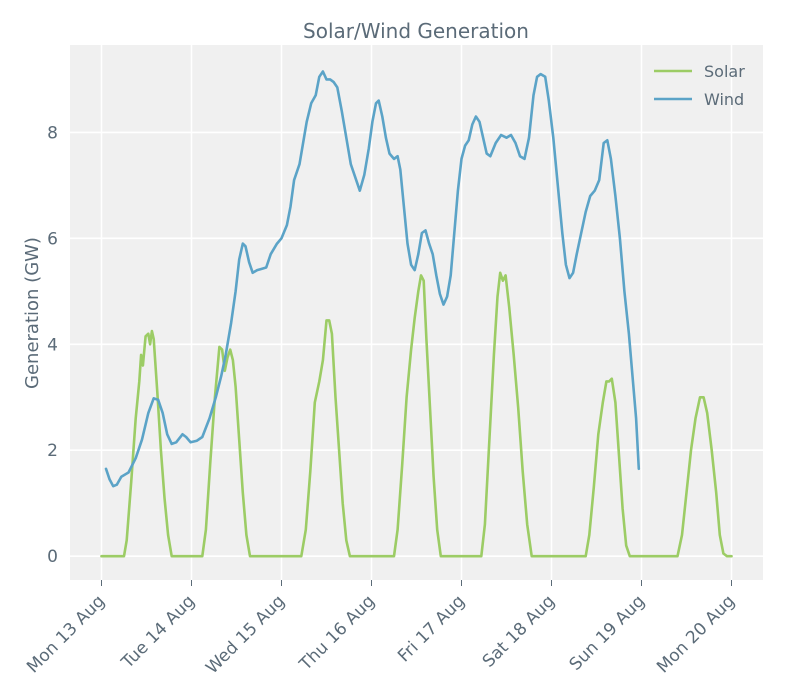 This screenshot has height=700, width=800. I want to click on y-axis-label: Generation (GW), so click(32, 313).